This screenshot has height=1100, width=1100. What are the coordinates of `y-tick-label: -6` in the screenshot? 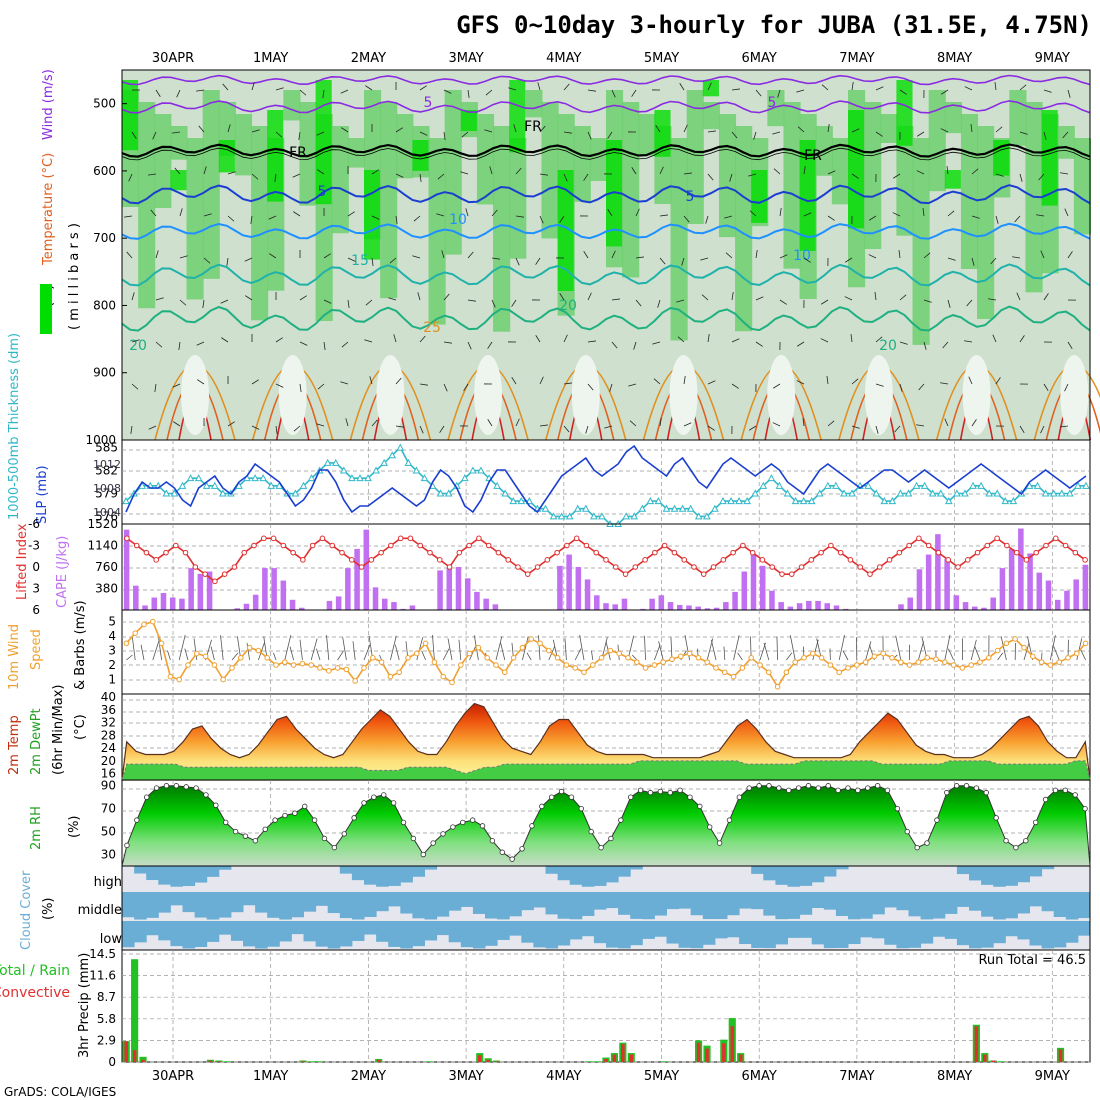 It's located at (34, 524).